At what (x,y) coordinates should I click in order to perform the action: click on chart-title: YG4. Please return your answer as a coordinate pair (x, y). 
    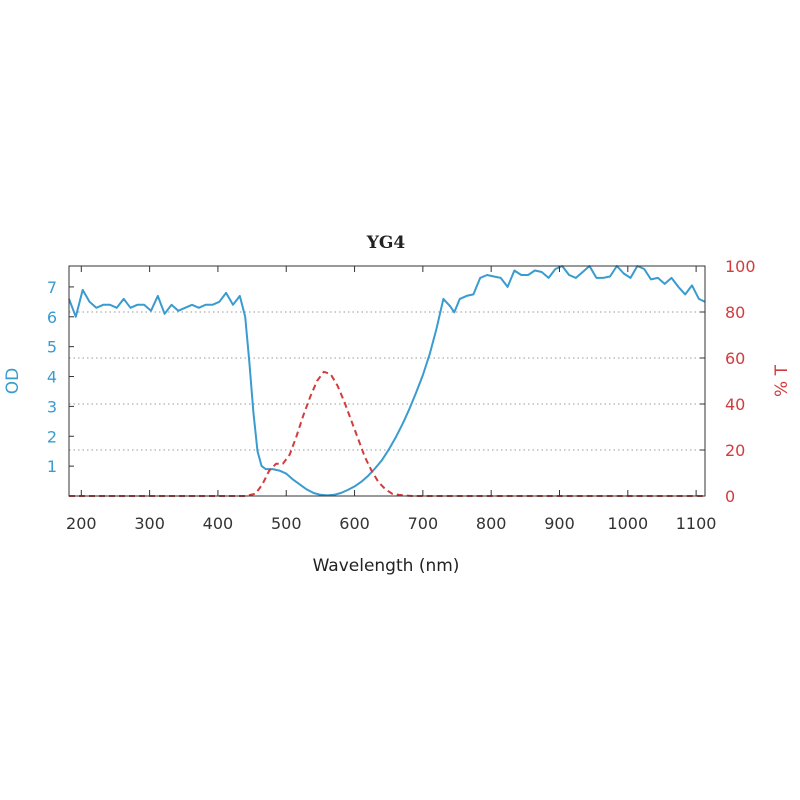
    Looking at the image, I should click on (386, 243).